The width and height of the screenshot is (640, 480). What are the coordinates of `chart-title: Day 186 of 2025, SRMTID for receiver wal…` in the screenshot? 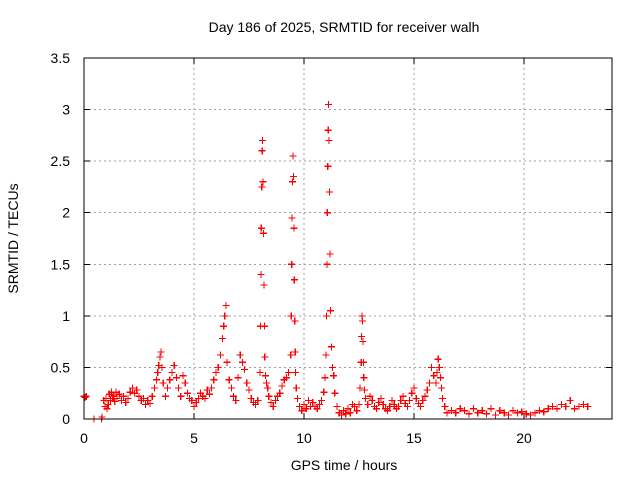 It's located at (344, 27).